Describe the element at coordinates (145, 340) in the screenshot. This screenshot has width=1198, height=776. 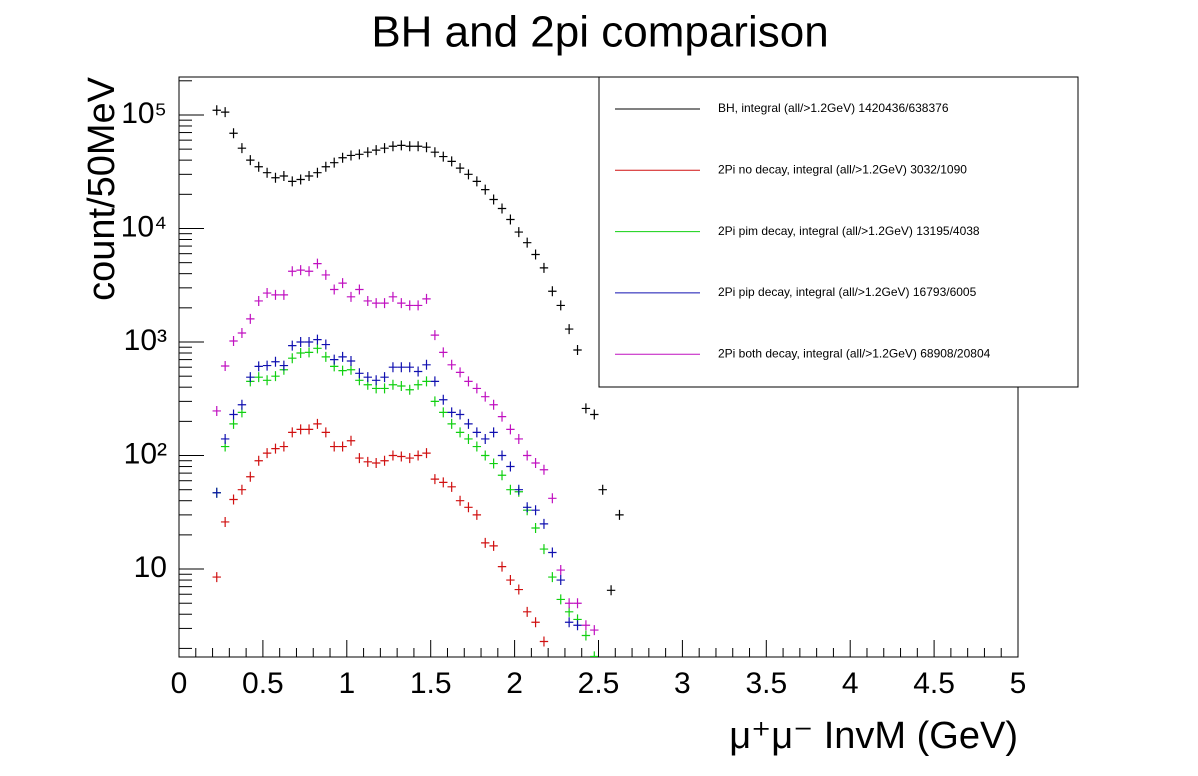
I see `y-tick-label: 10³` at that location.